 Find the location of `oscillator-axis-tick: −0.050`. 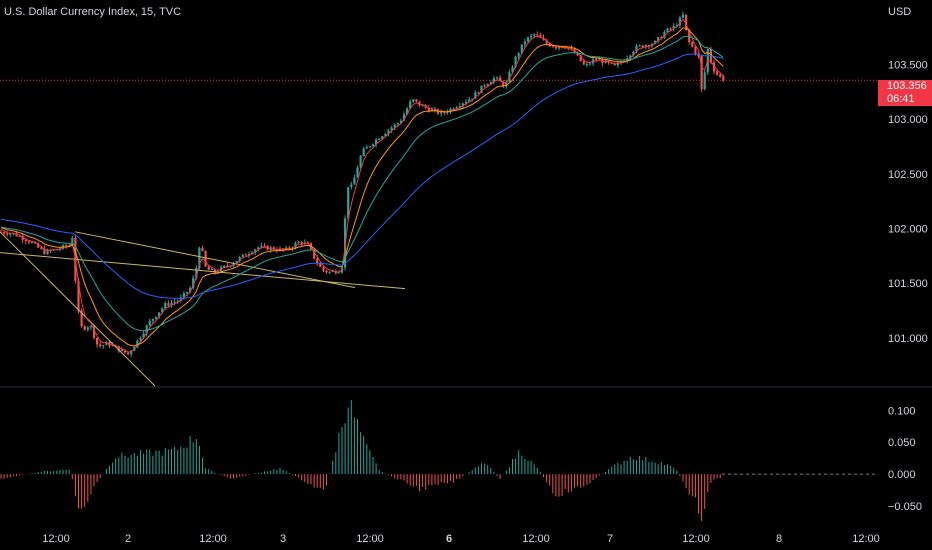

oscillator-axis-tick: −0.050 is located at coordinates (905, 507).